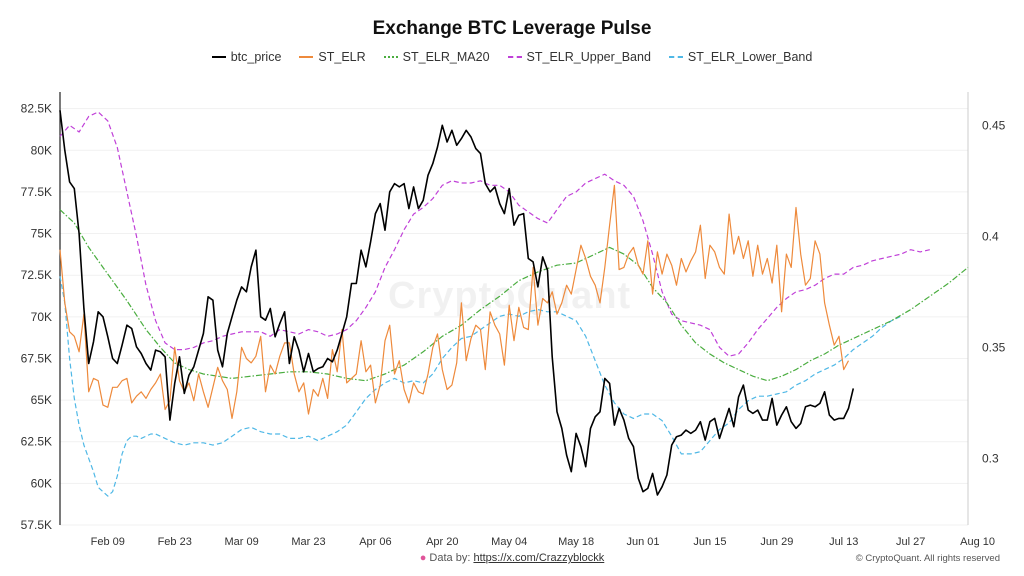 The height and width of the screenshot is (576, 1024). I want to click on x-tick-label: Jun 29, so click(776, 542).